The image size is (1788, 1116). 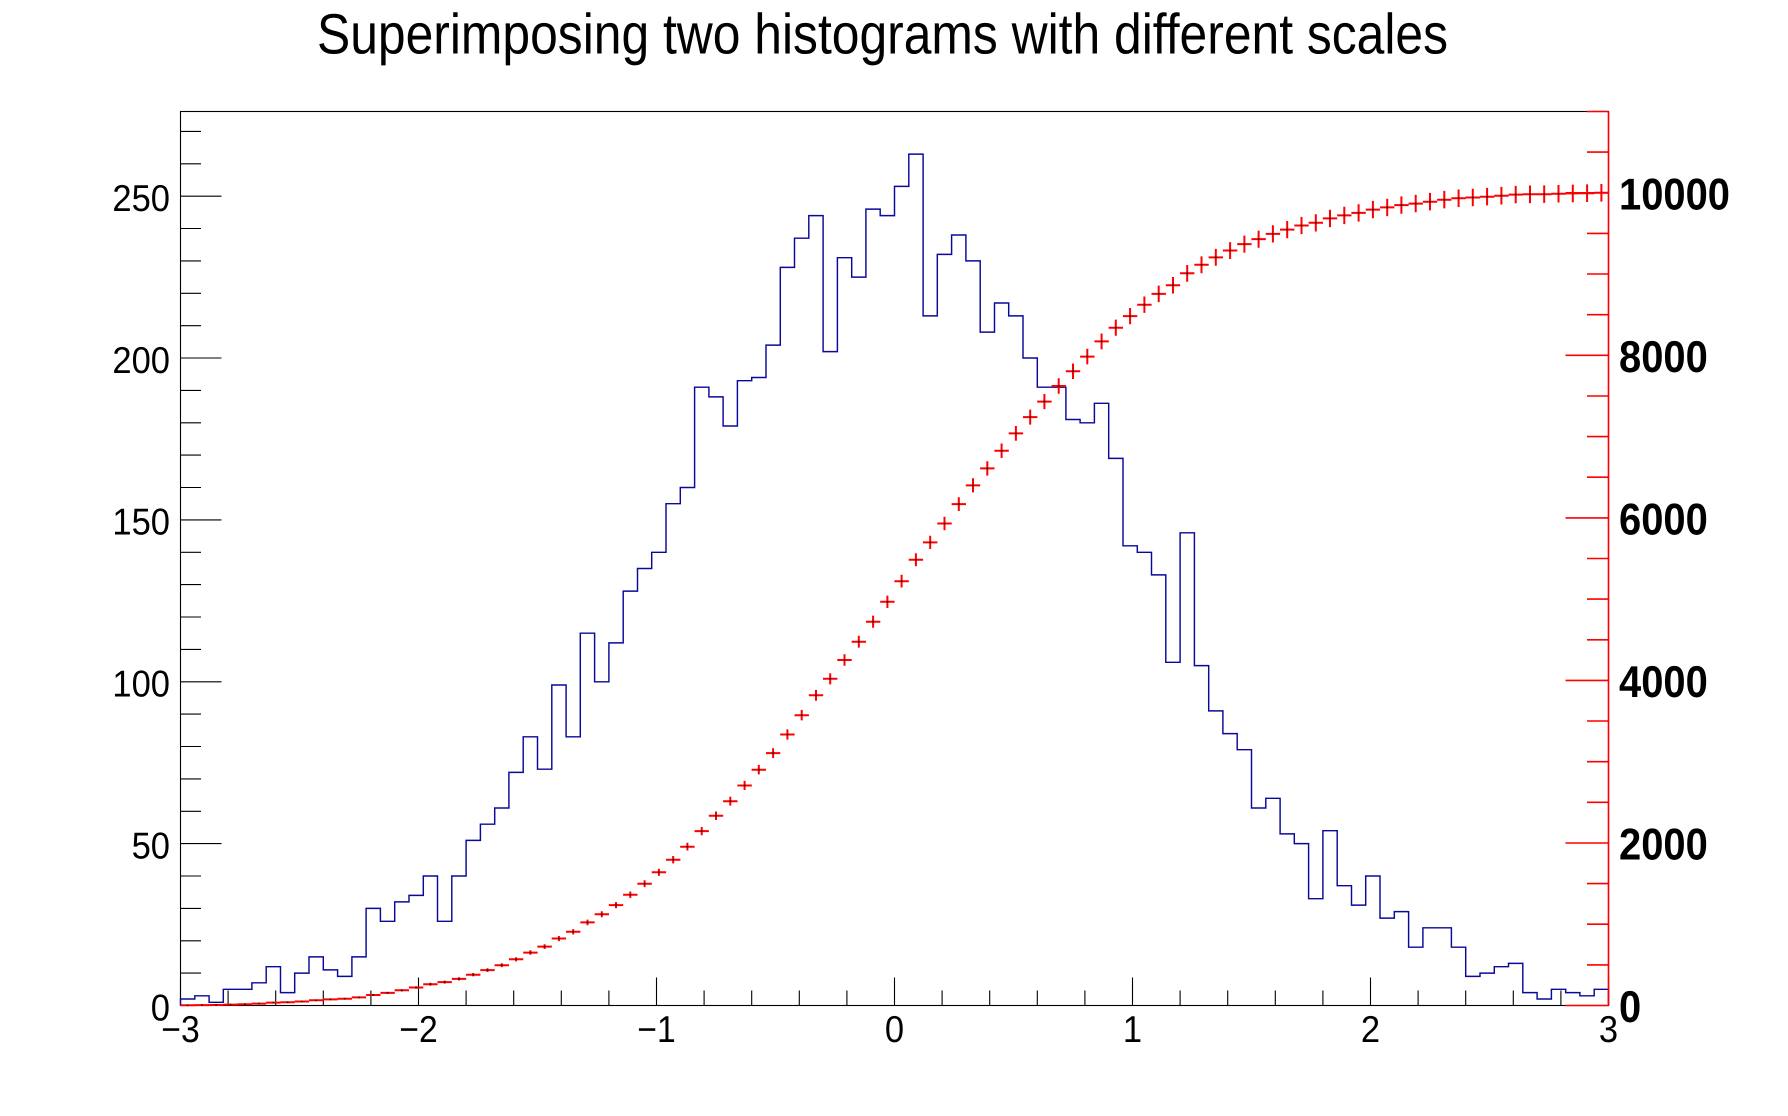 What do you see at coordinates (1663, 519) in the screenshot?
I see `svg-text: 6000` at bounding box center [1663, 519].